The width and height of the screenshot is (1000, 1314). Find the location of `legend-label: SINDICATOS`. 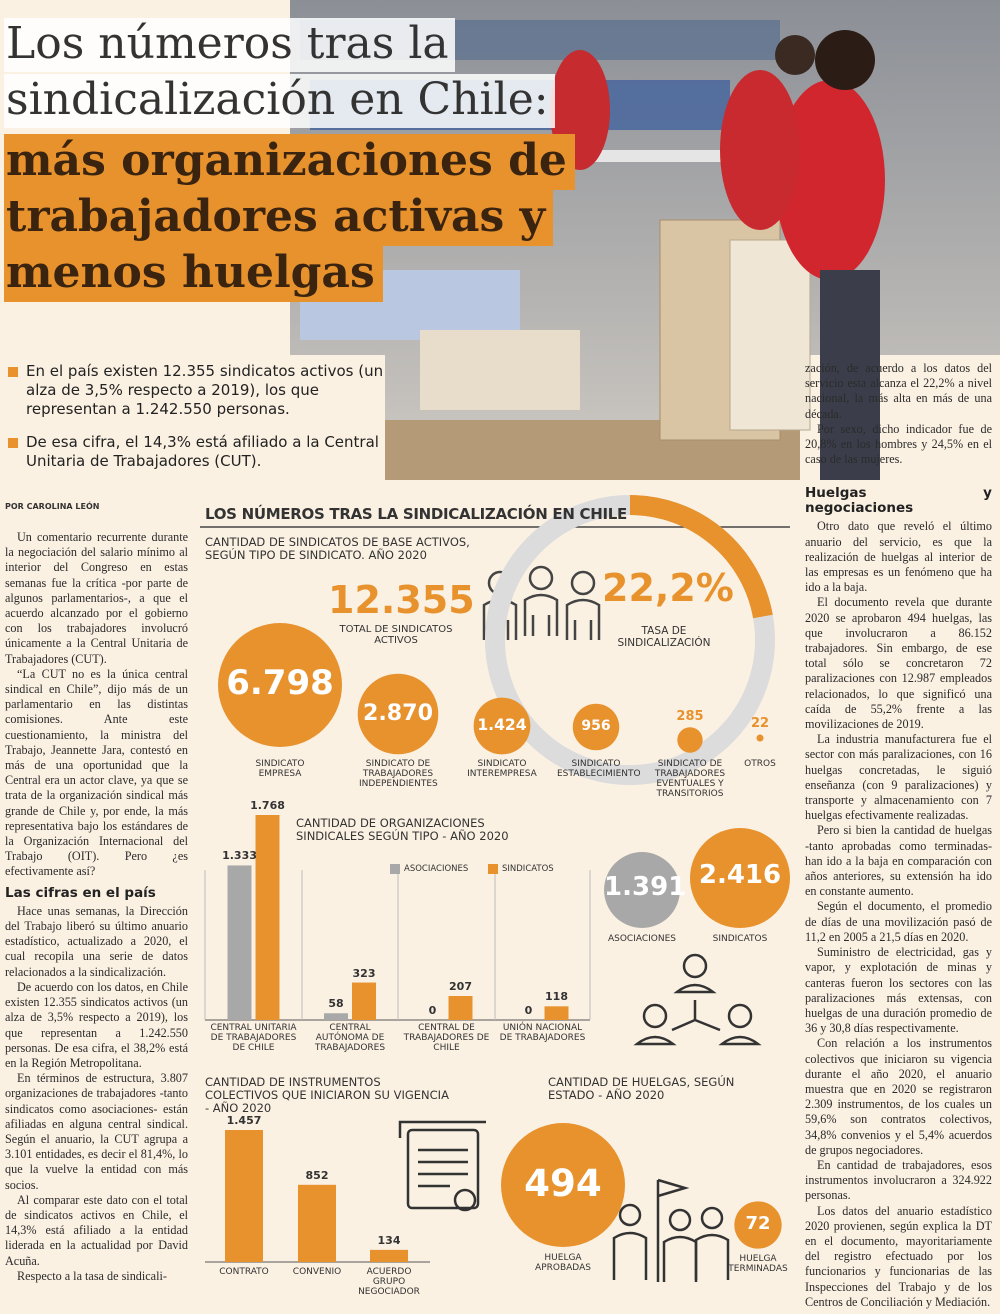

legend-label: SINDICATOS is located at coordinates (528, 869).